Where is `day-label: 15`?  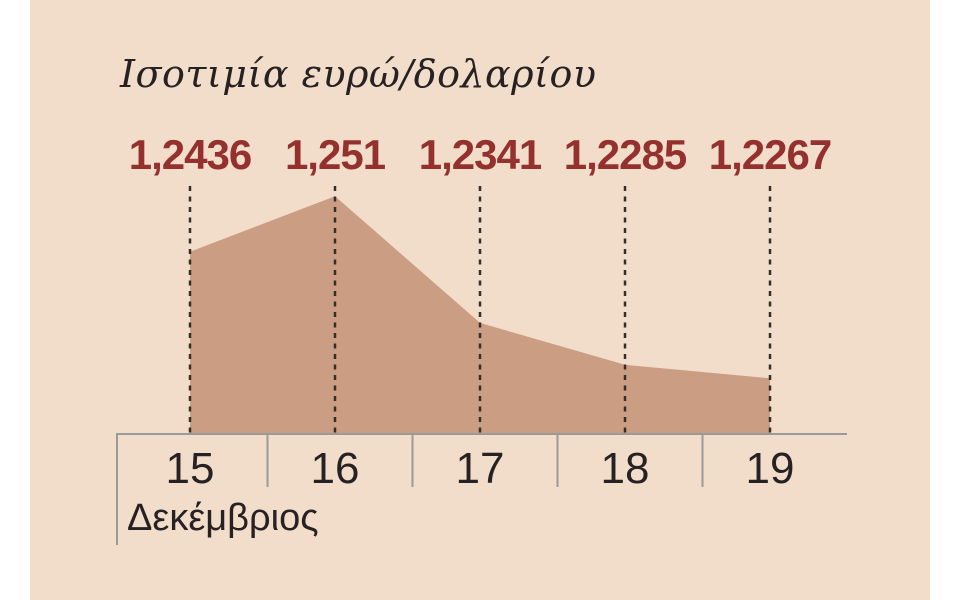 day-label: 15 is located at coordinates (190, 468).